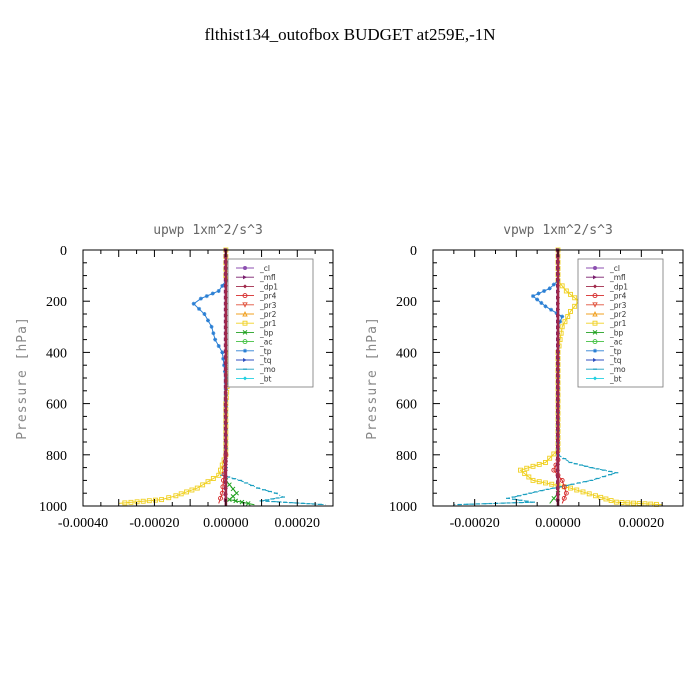 This screenshot has width=700, height=700. Describe the element at coordinates (618, 305) in the screenshot. I see `legend-label: _pr3` at that location.